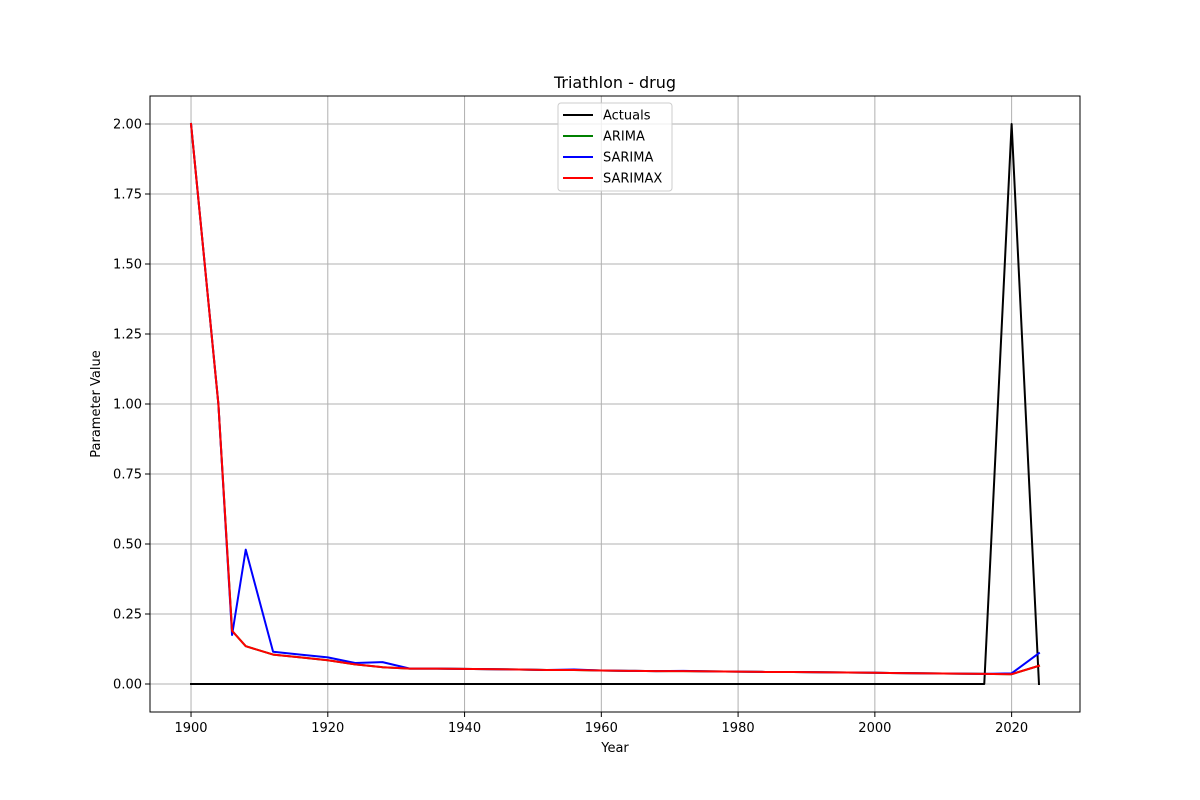  I want to click on y-tick-label: 0.00, so click(127, 685).